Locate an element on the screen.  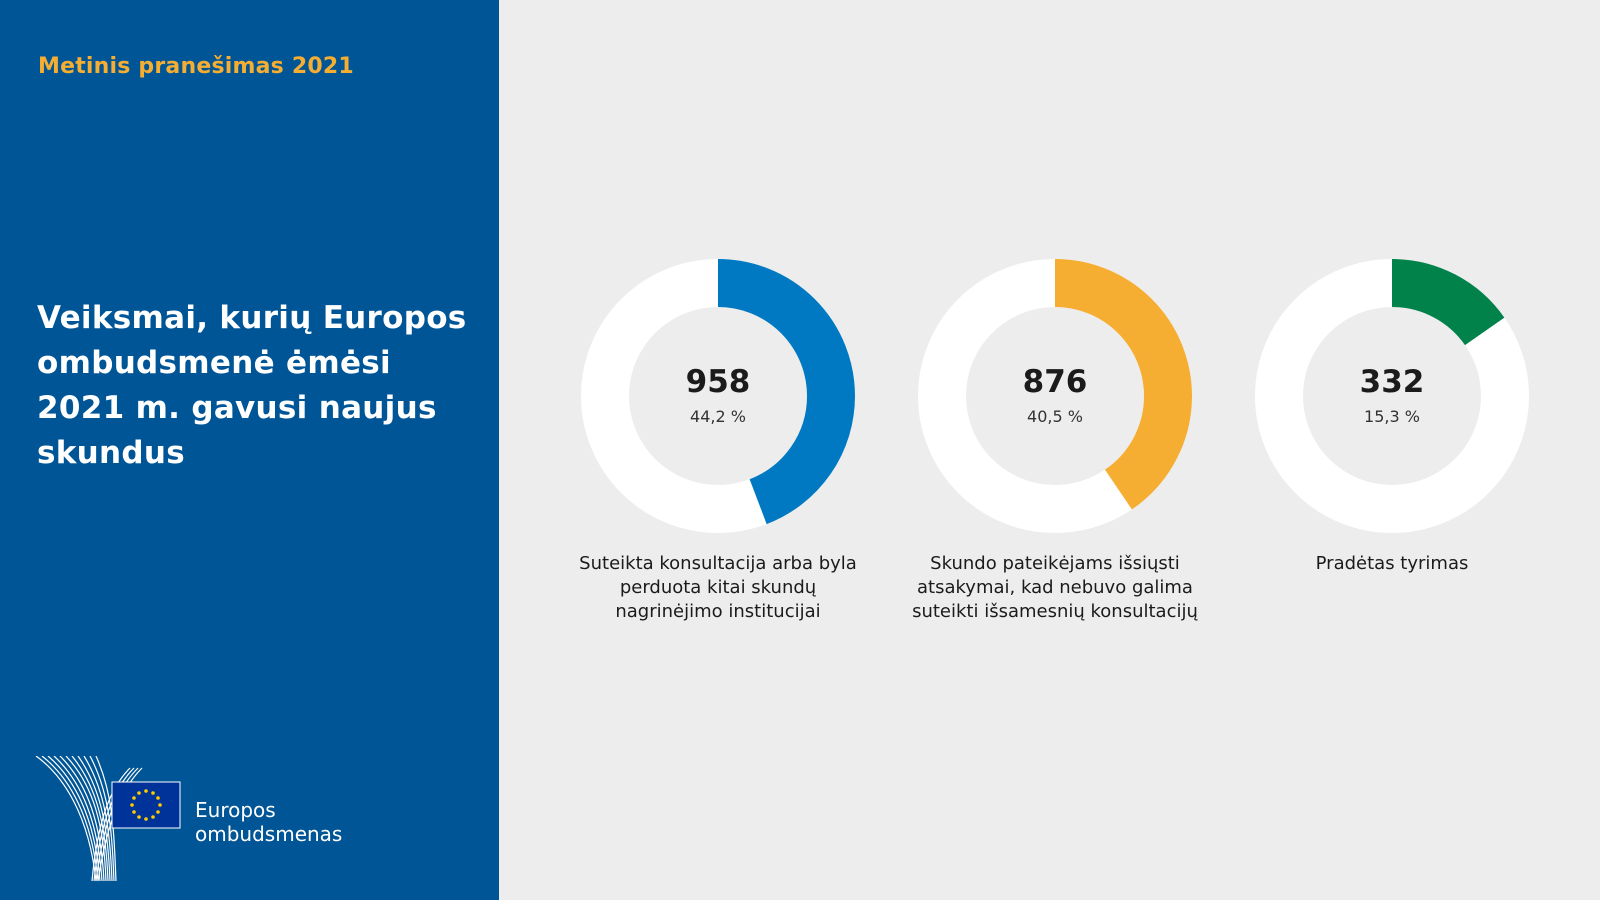
logo-text-line1: Europos is located at coordinates (235, 810).